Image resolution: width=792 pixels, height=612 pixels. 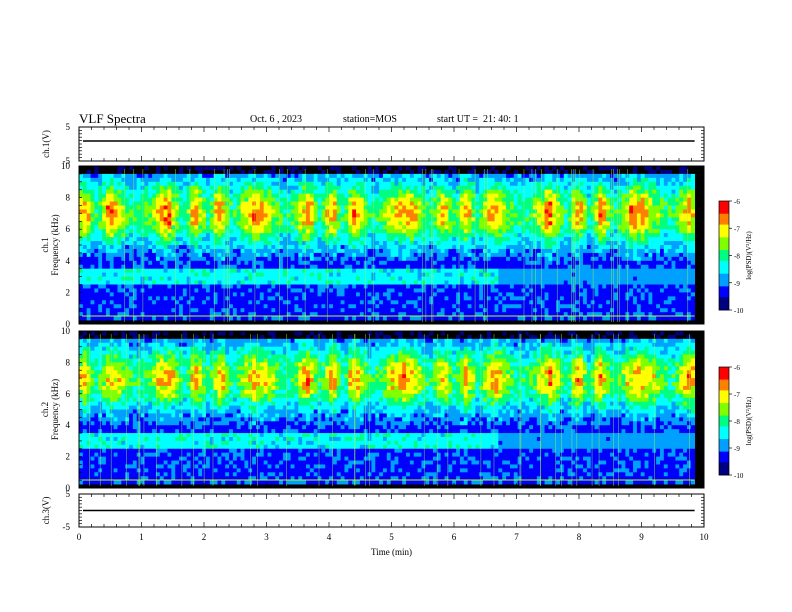 What do you see at coordinates (276, 119) in the screenshot?
I see `date-label: Oct. 6 , 2023` at bounding box center [276, 119].